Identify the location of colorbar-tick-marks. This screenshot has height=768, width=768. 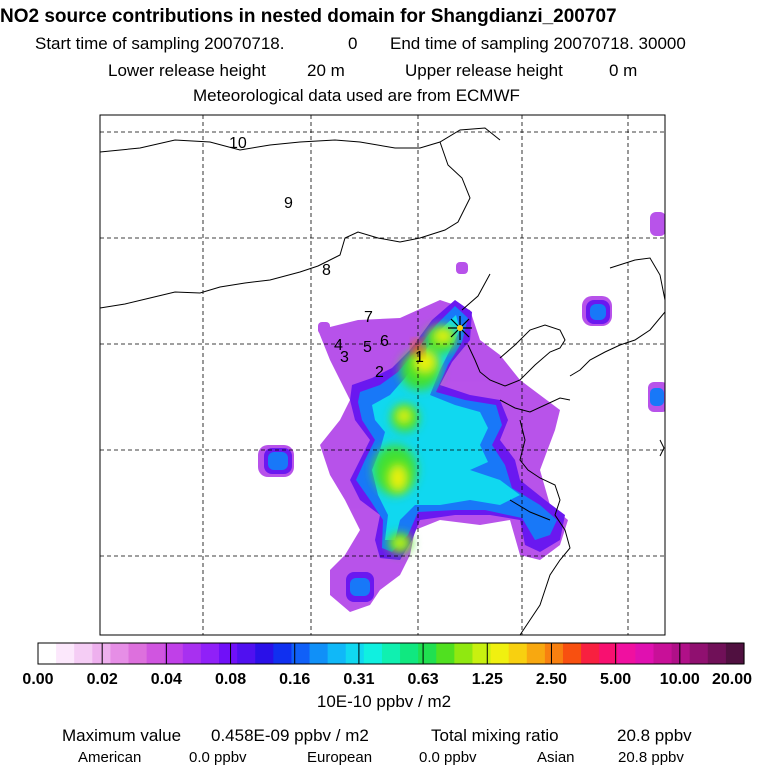
(391, 653).